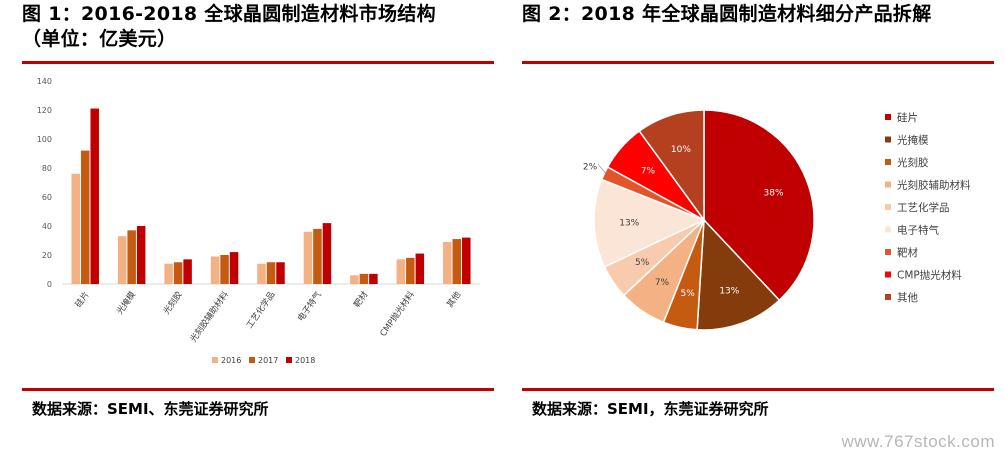 This screenshot has width=1005, height=455. Describe the element at coordinates (122, 260) in the screenshot. I see `bar-2016-光掩模` at that location.